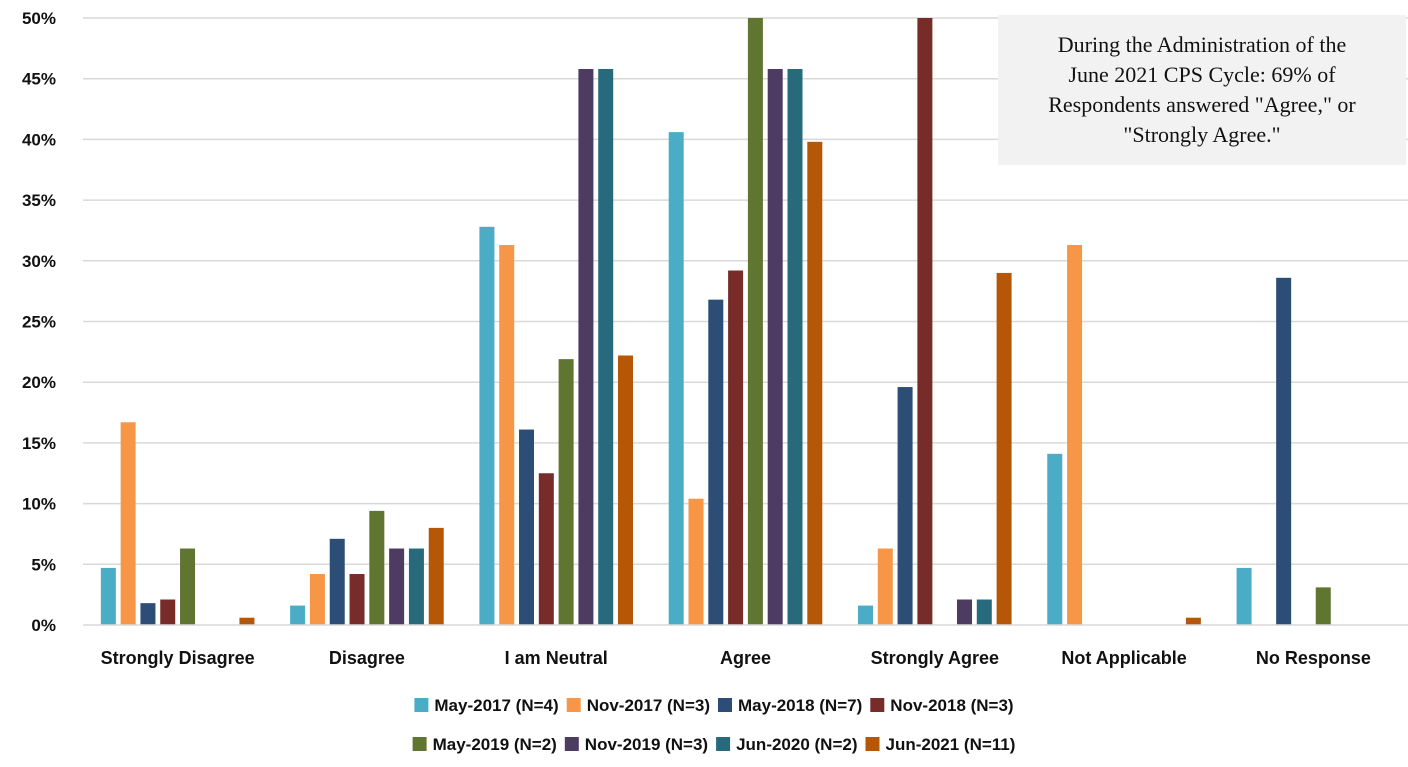  Describe the element at coordinates (951, 744) in the screenshot. I see `legend-label: Jun-2021 (N=11)` at that location.